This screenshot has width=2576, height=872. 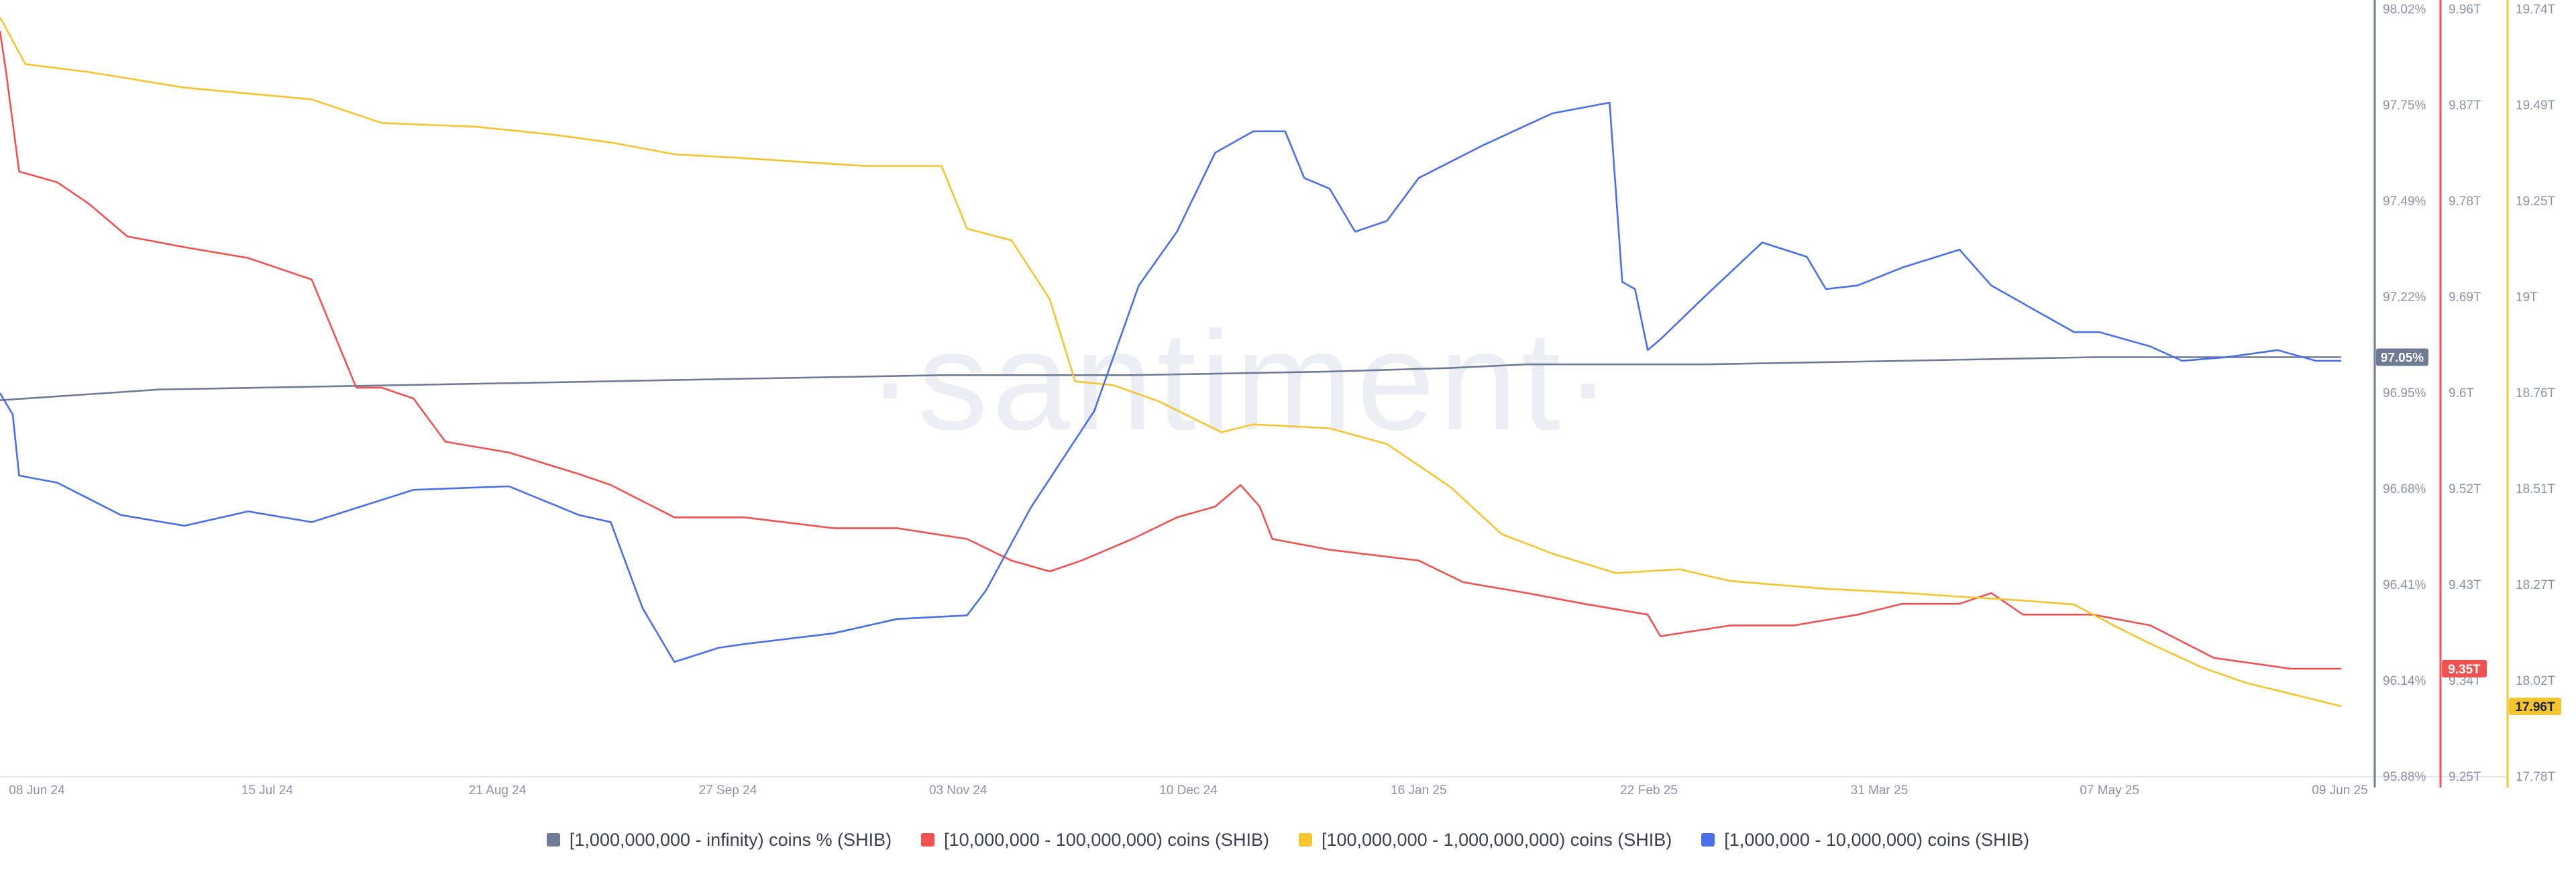 I want to click on legend-label: [10,000,000 - 100,000,000) coins (SHIB), so click(x=1106, y=839).